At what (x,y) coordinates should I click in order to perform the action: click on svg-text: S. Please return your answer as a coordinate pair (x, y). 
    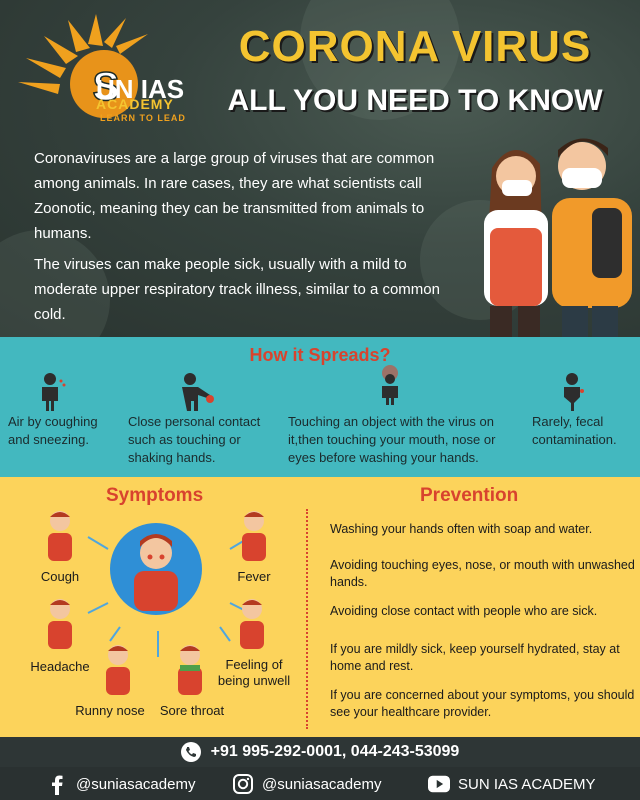
    Looking at the image, I should click on (106, 87).